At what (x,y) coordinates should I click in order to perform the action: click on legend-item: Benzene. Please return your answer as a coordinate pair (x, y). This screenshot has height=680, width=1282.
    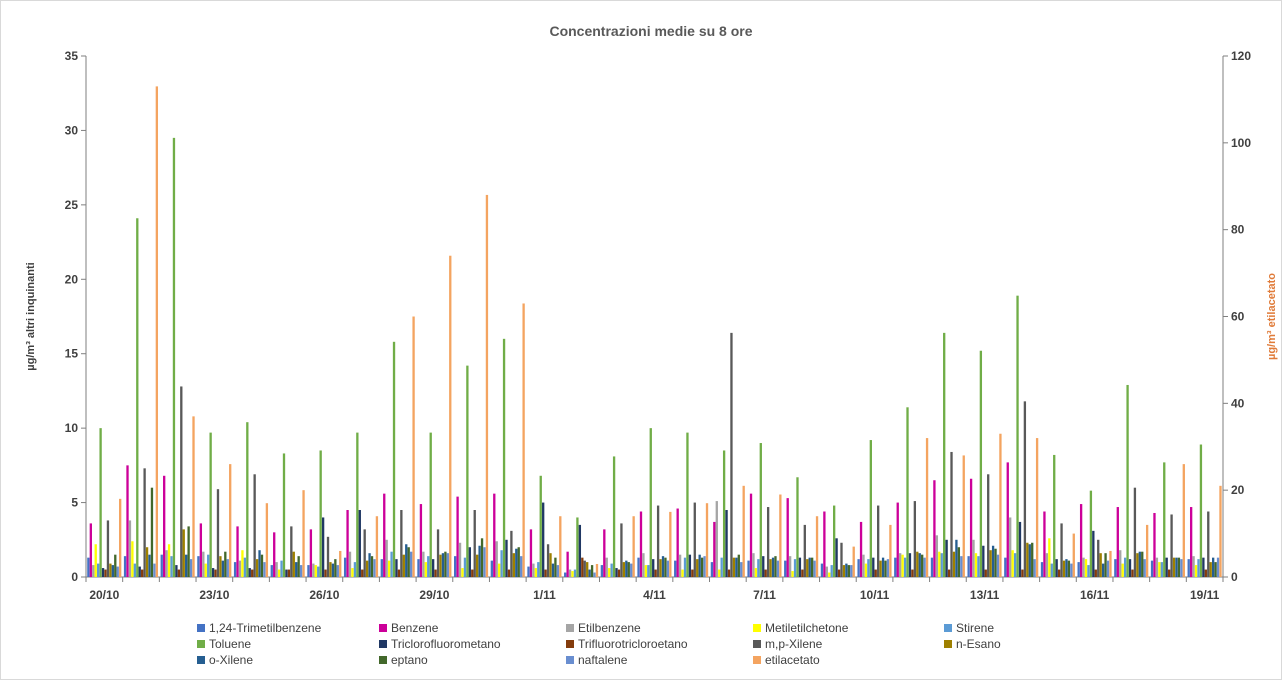
    Looking at the image, I should click on (409, 628).